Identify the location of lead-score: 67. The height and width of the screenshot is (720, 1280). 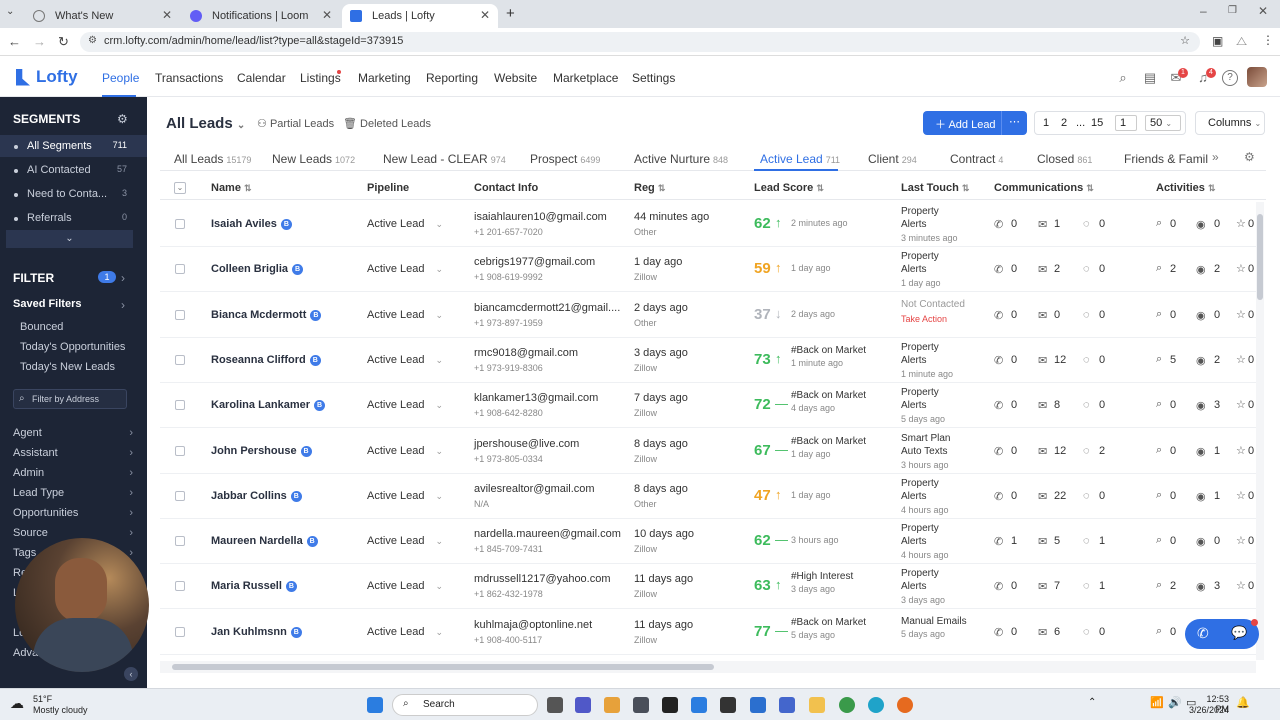
(762, 450).